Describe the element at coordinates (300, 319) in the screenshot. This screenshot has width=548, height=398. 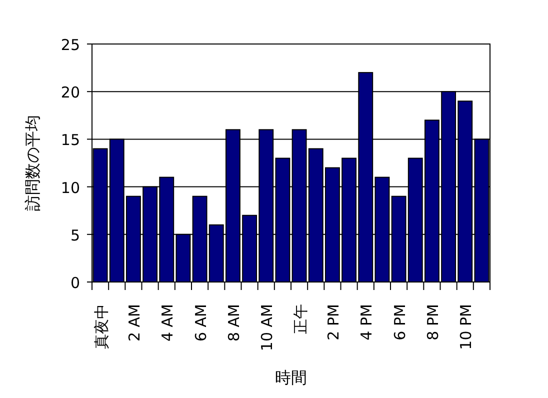
I see `x-tick-label: 正午` at that location.